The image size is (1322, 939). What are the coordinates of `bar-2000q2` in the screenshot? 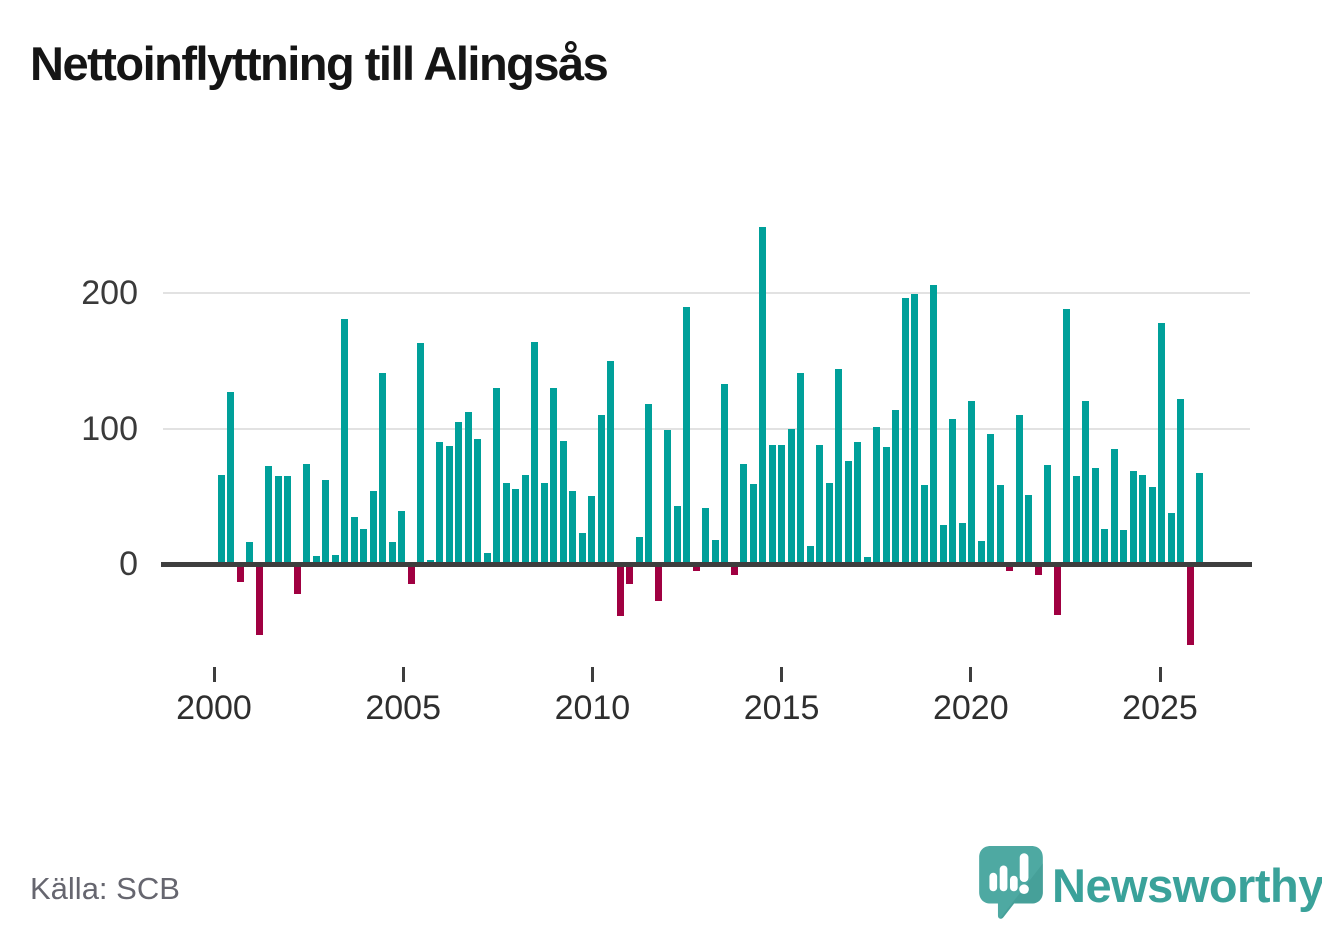 It's located at (231, 478).